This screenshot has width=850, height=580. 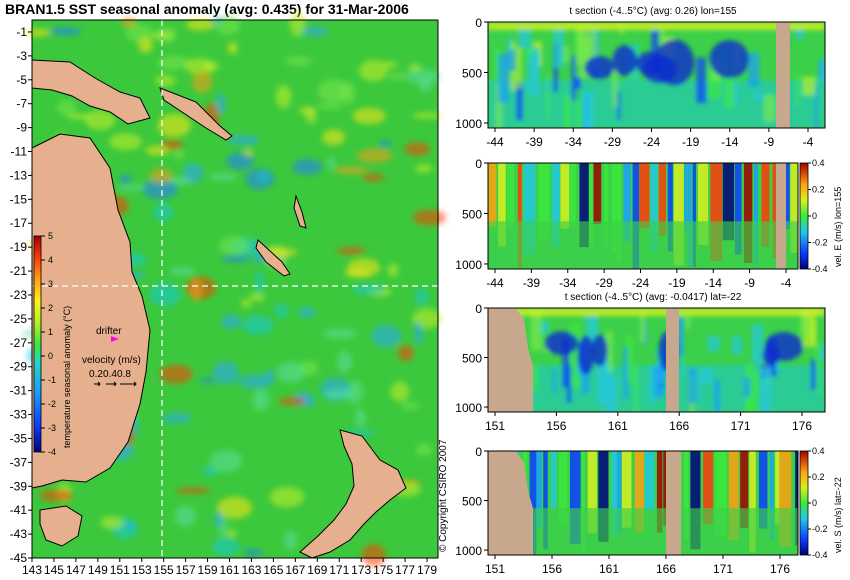 What do you see at coordinates (21, 80) in the screenshot?
I see `map-ytick-label: -5` at bounding box center [21, 80].